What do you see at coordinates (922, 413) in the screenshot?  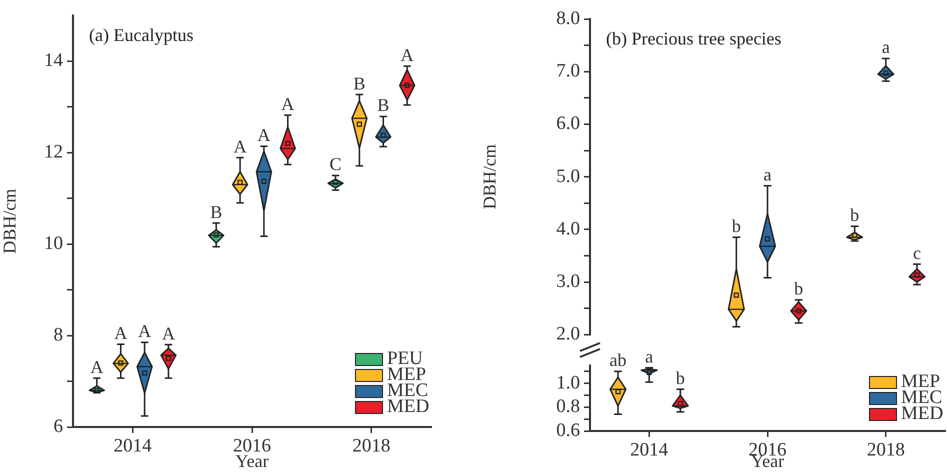 I see `legend-label: MED` at bounding box center [922, 413].